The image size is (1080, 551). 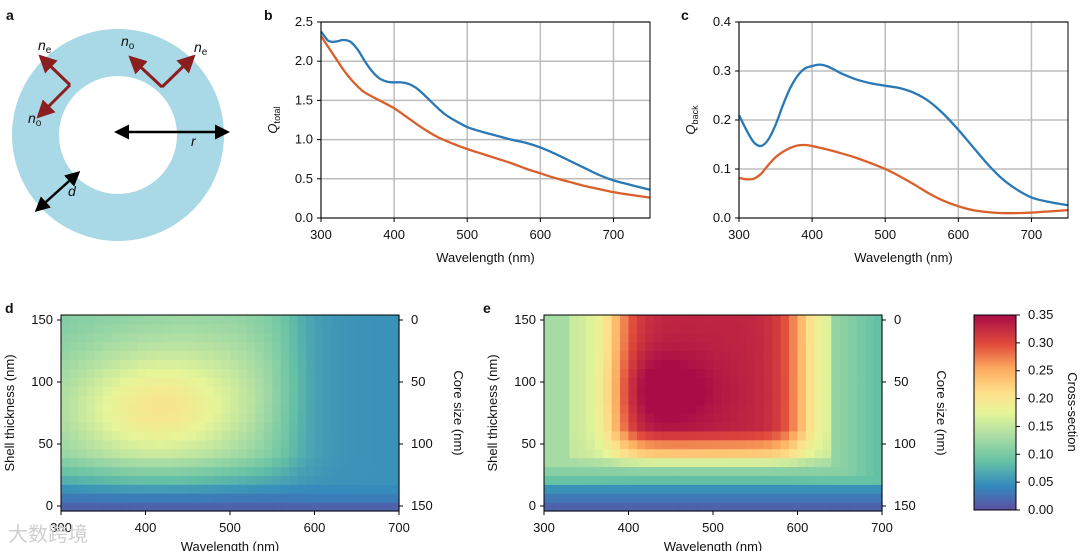 What do you see at coordinates (35, 119) in the screenshot?
I see `label-no-left: no` at bounding box center [35, 119].